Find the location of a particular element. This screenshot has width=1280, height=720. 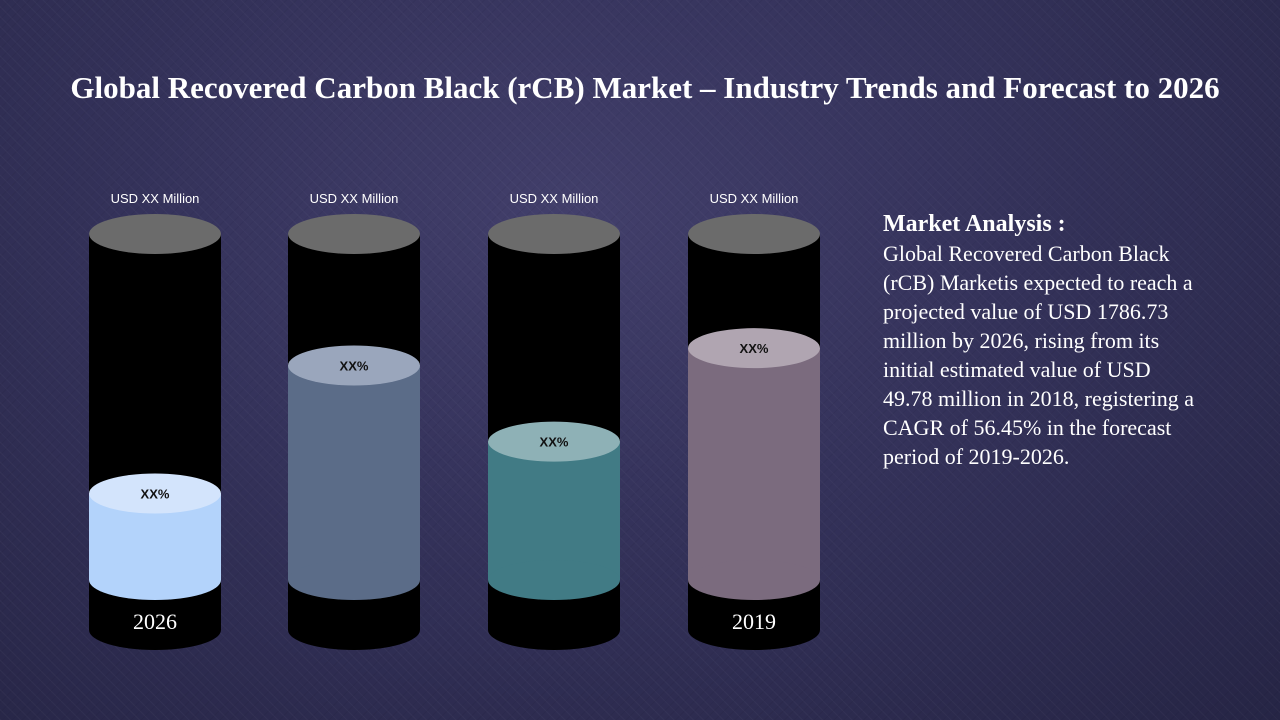

pct-label-4: XX% is located at coordinates (754, 348).